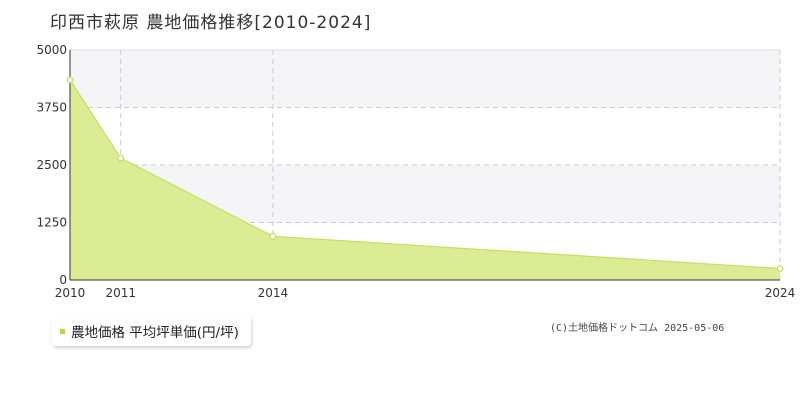 This screenshot has height=400, width=800. I want to click on chart-legend: 農地価格 平均坪単価(円/坪), so click(151, 331).